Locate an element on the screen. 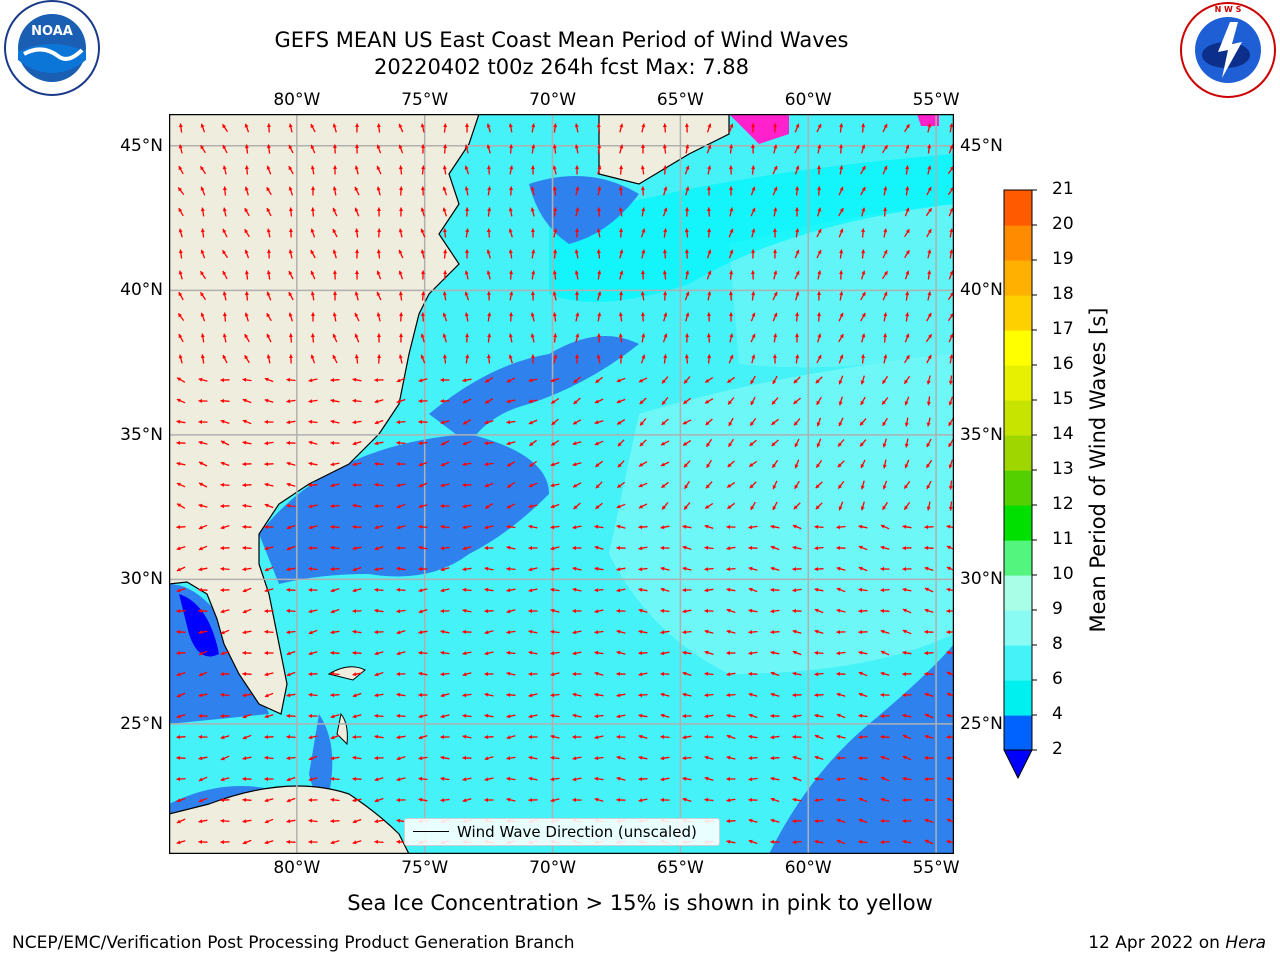  colorbar-tick-label: 6 is located at coordinates (1057, 679).